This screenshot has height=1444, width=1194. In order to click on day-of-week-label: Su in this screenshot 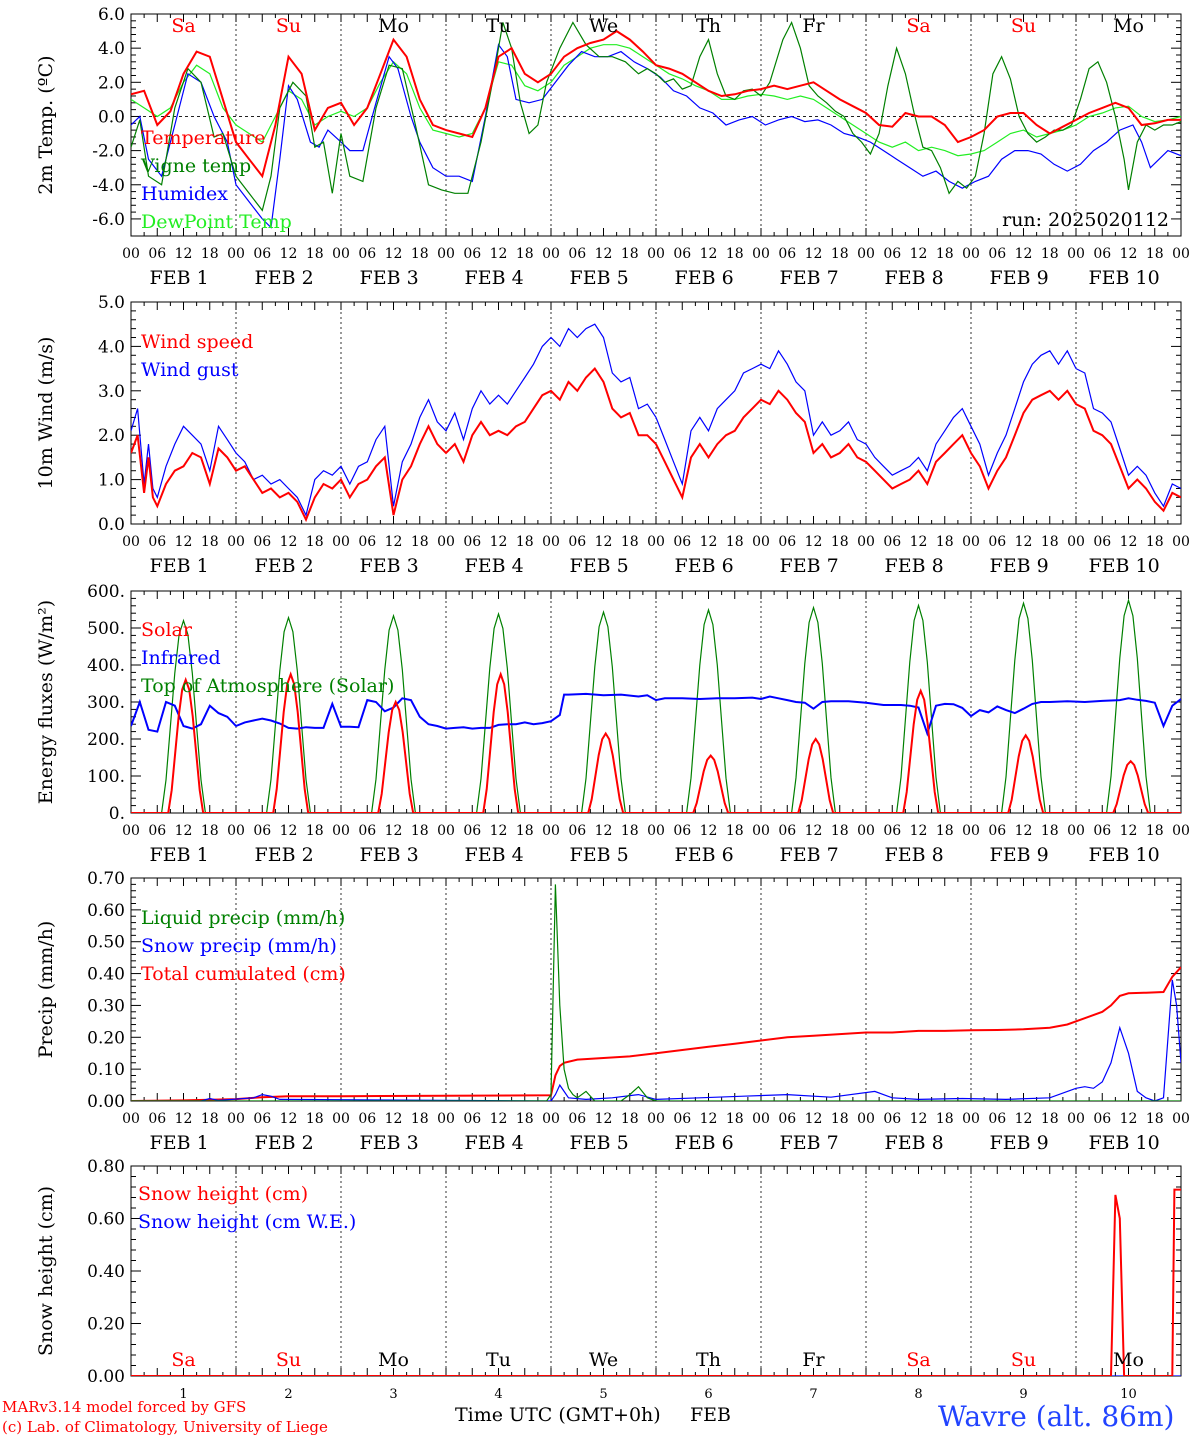, I will do `click(288, 1360)`.